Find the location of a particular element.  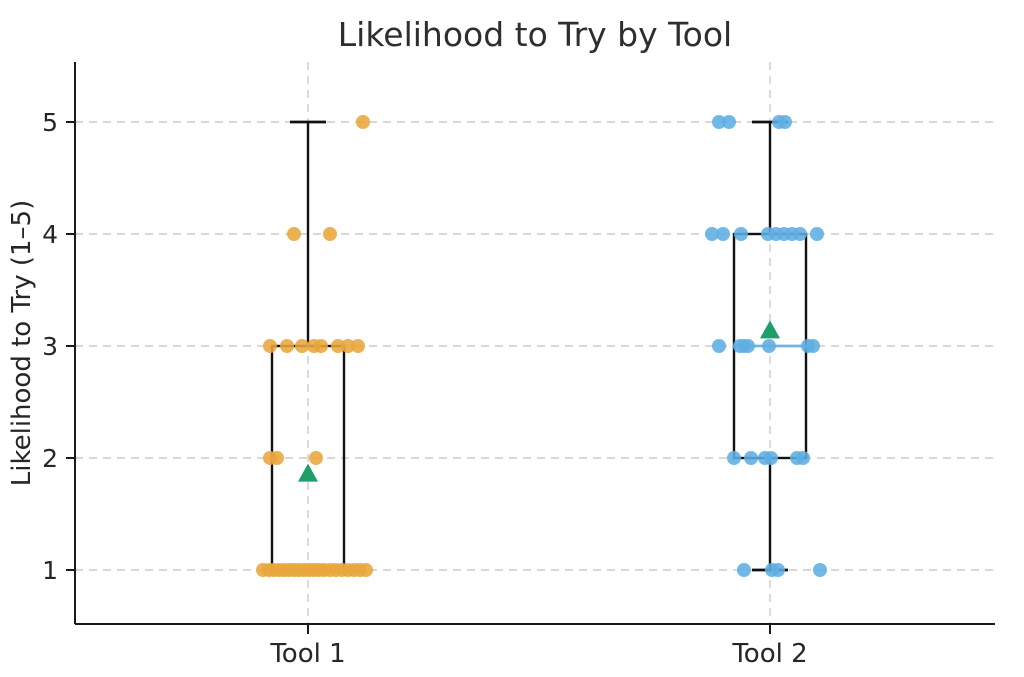

y-axis-label: Likelihood to Try (1–5) is located at coordinates (22, 343).